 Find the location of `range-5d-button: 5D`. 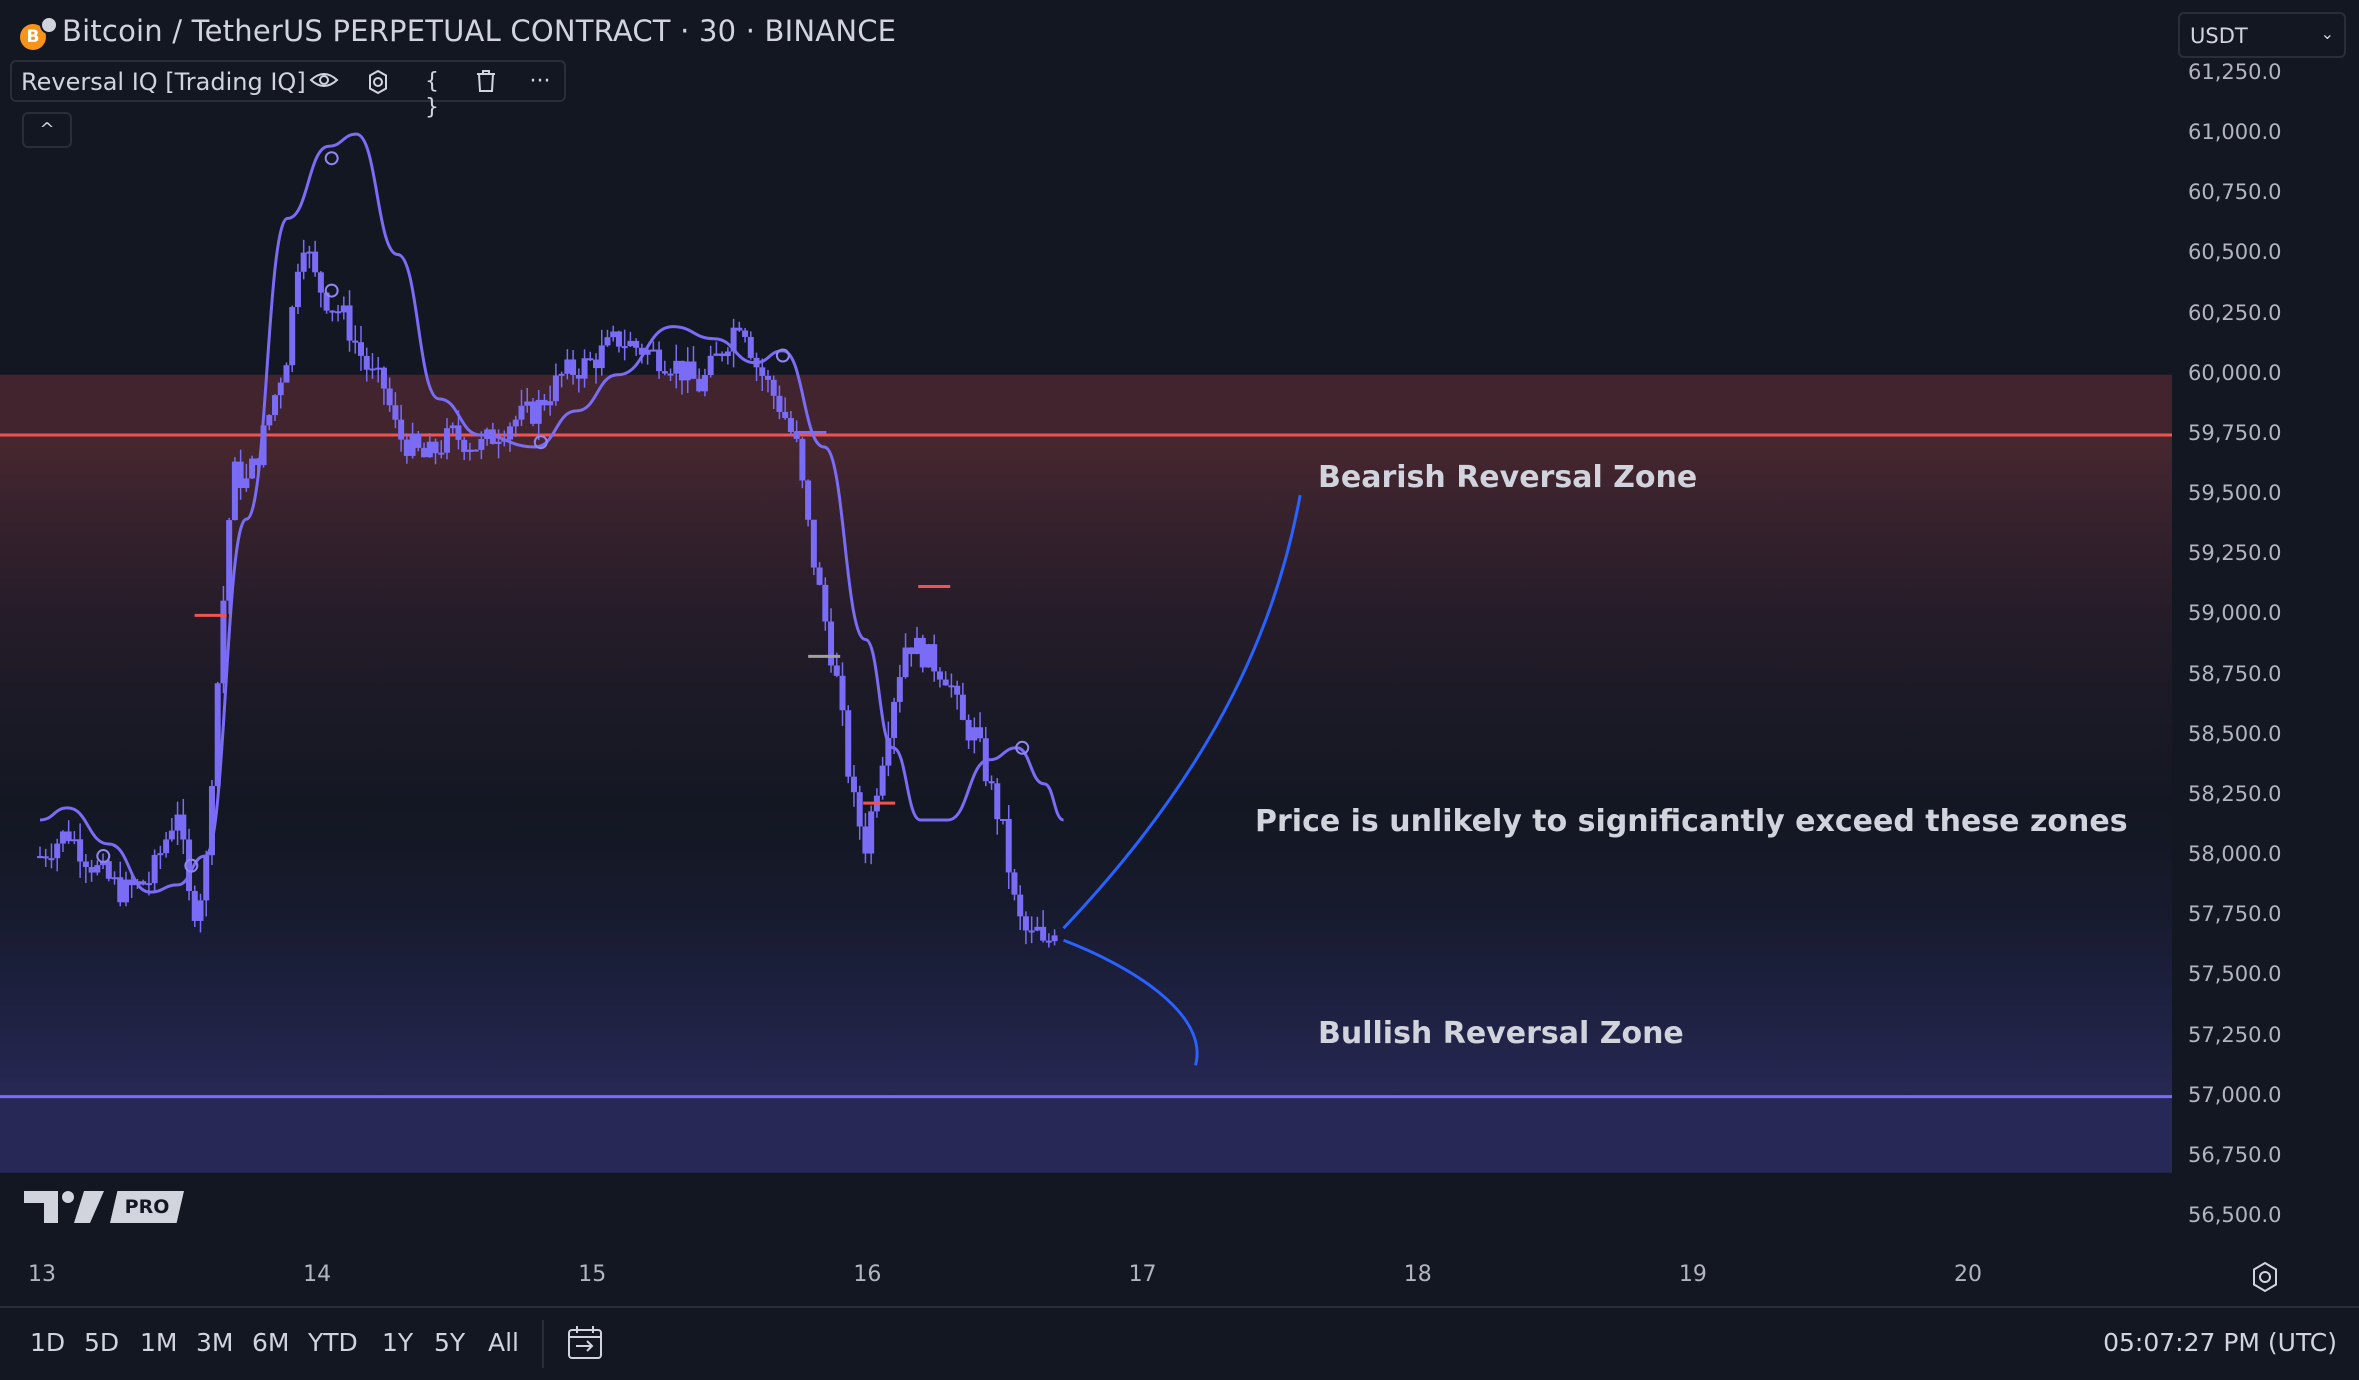

range-5d-button: 5D is located at coordinates (102, 1342).